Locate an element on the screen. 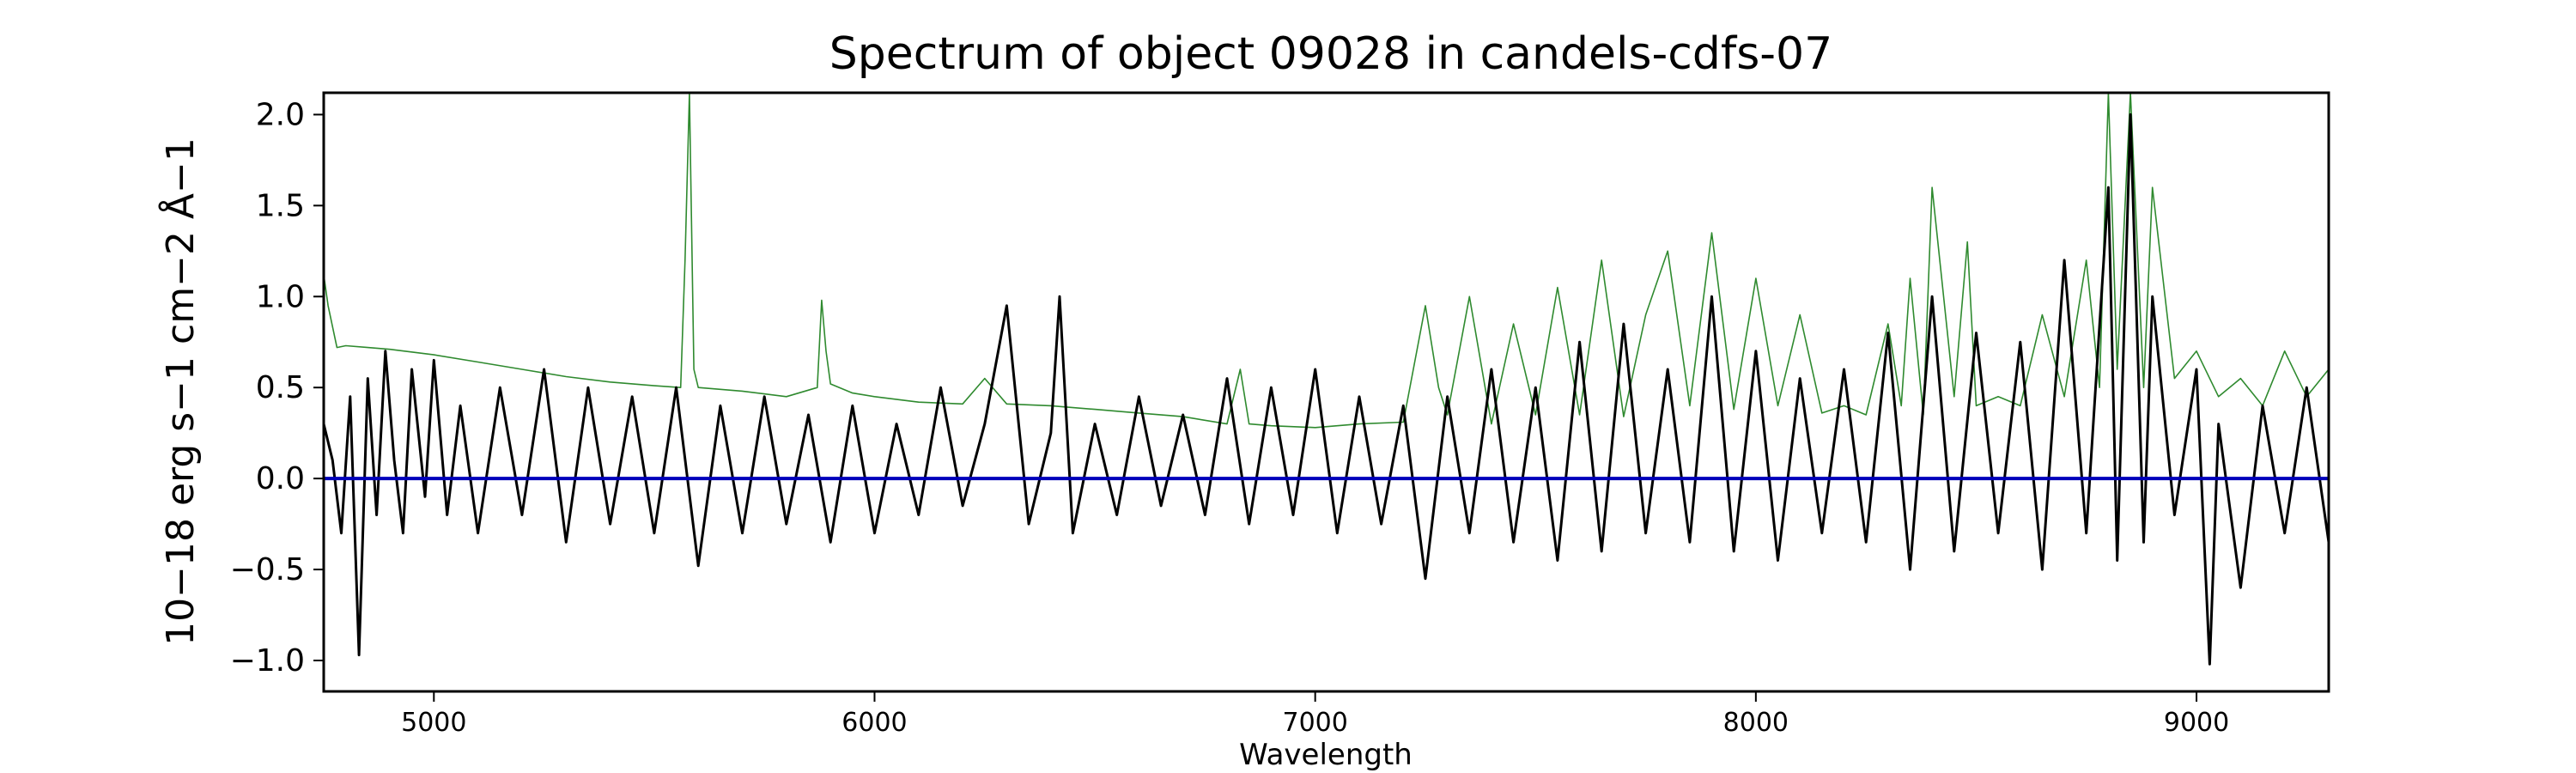 The image size is (2576, 773). x-axis: 5000 6000 7000 8000 9000 is located at coordinates (1315, 714).